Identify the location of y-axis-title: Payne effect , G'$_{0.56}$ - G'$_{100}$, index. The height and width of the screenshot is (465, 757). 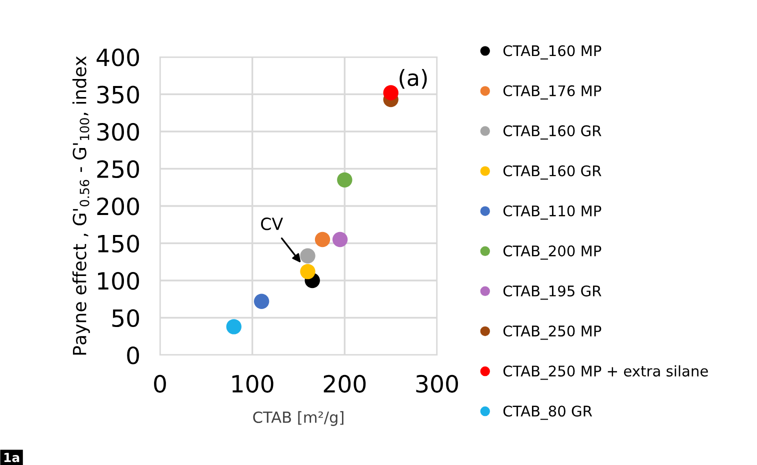
(81, 205).